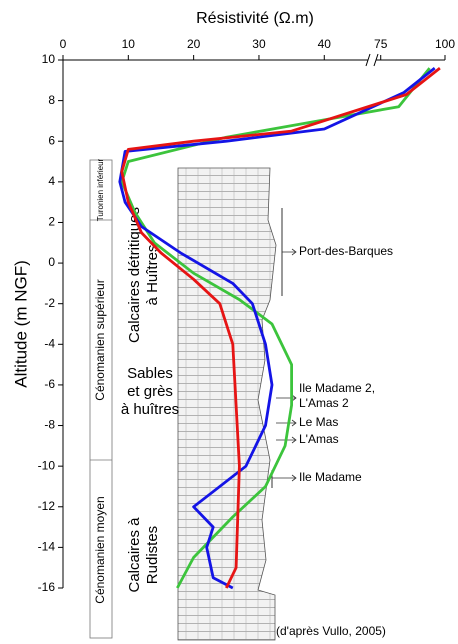  What do you see at coordinates (372, 60) in the screenshot?
I see `axis-break` at bounding box center [372, 60].